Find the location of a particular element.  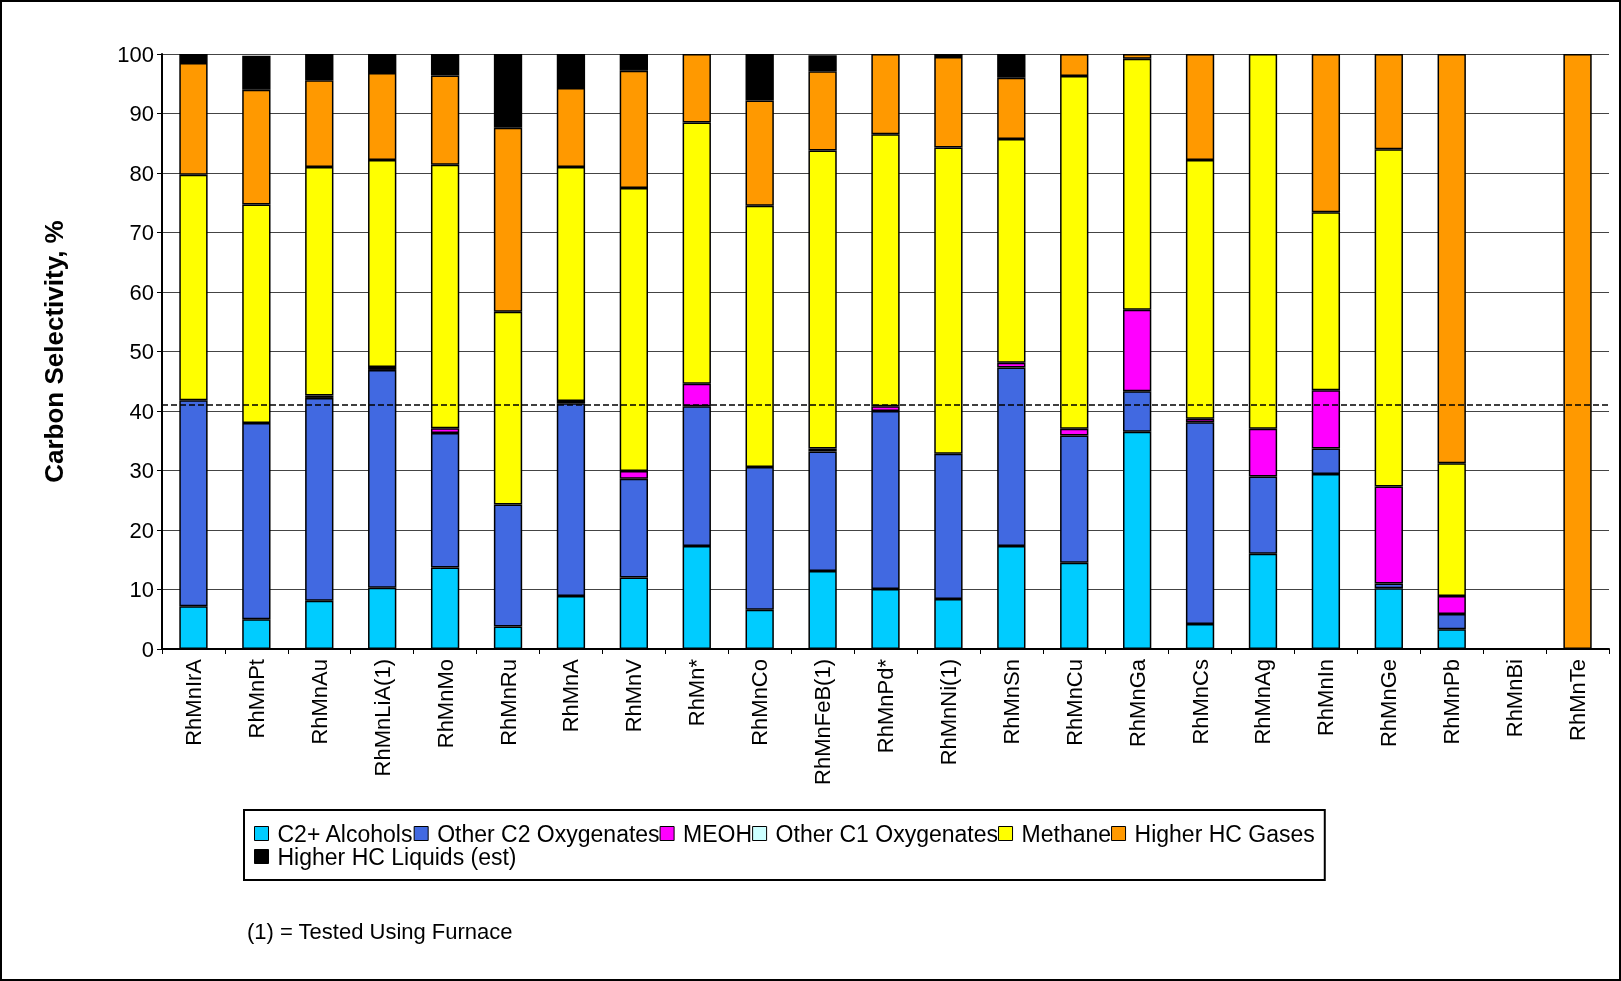

y-tick-label: 80 is located at coordinates (141, 173).